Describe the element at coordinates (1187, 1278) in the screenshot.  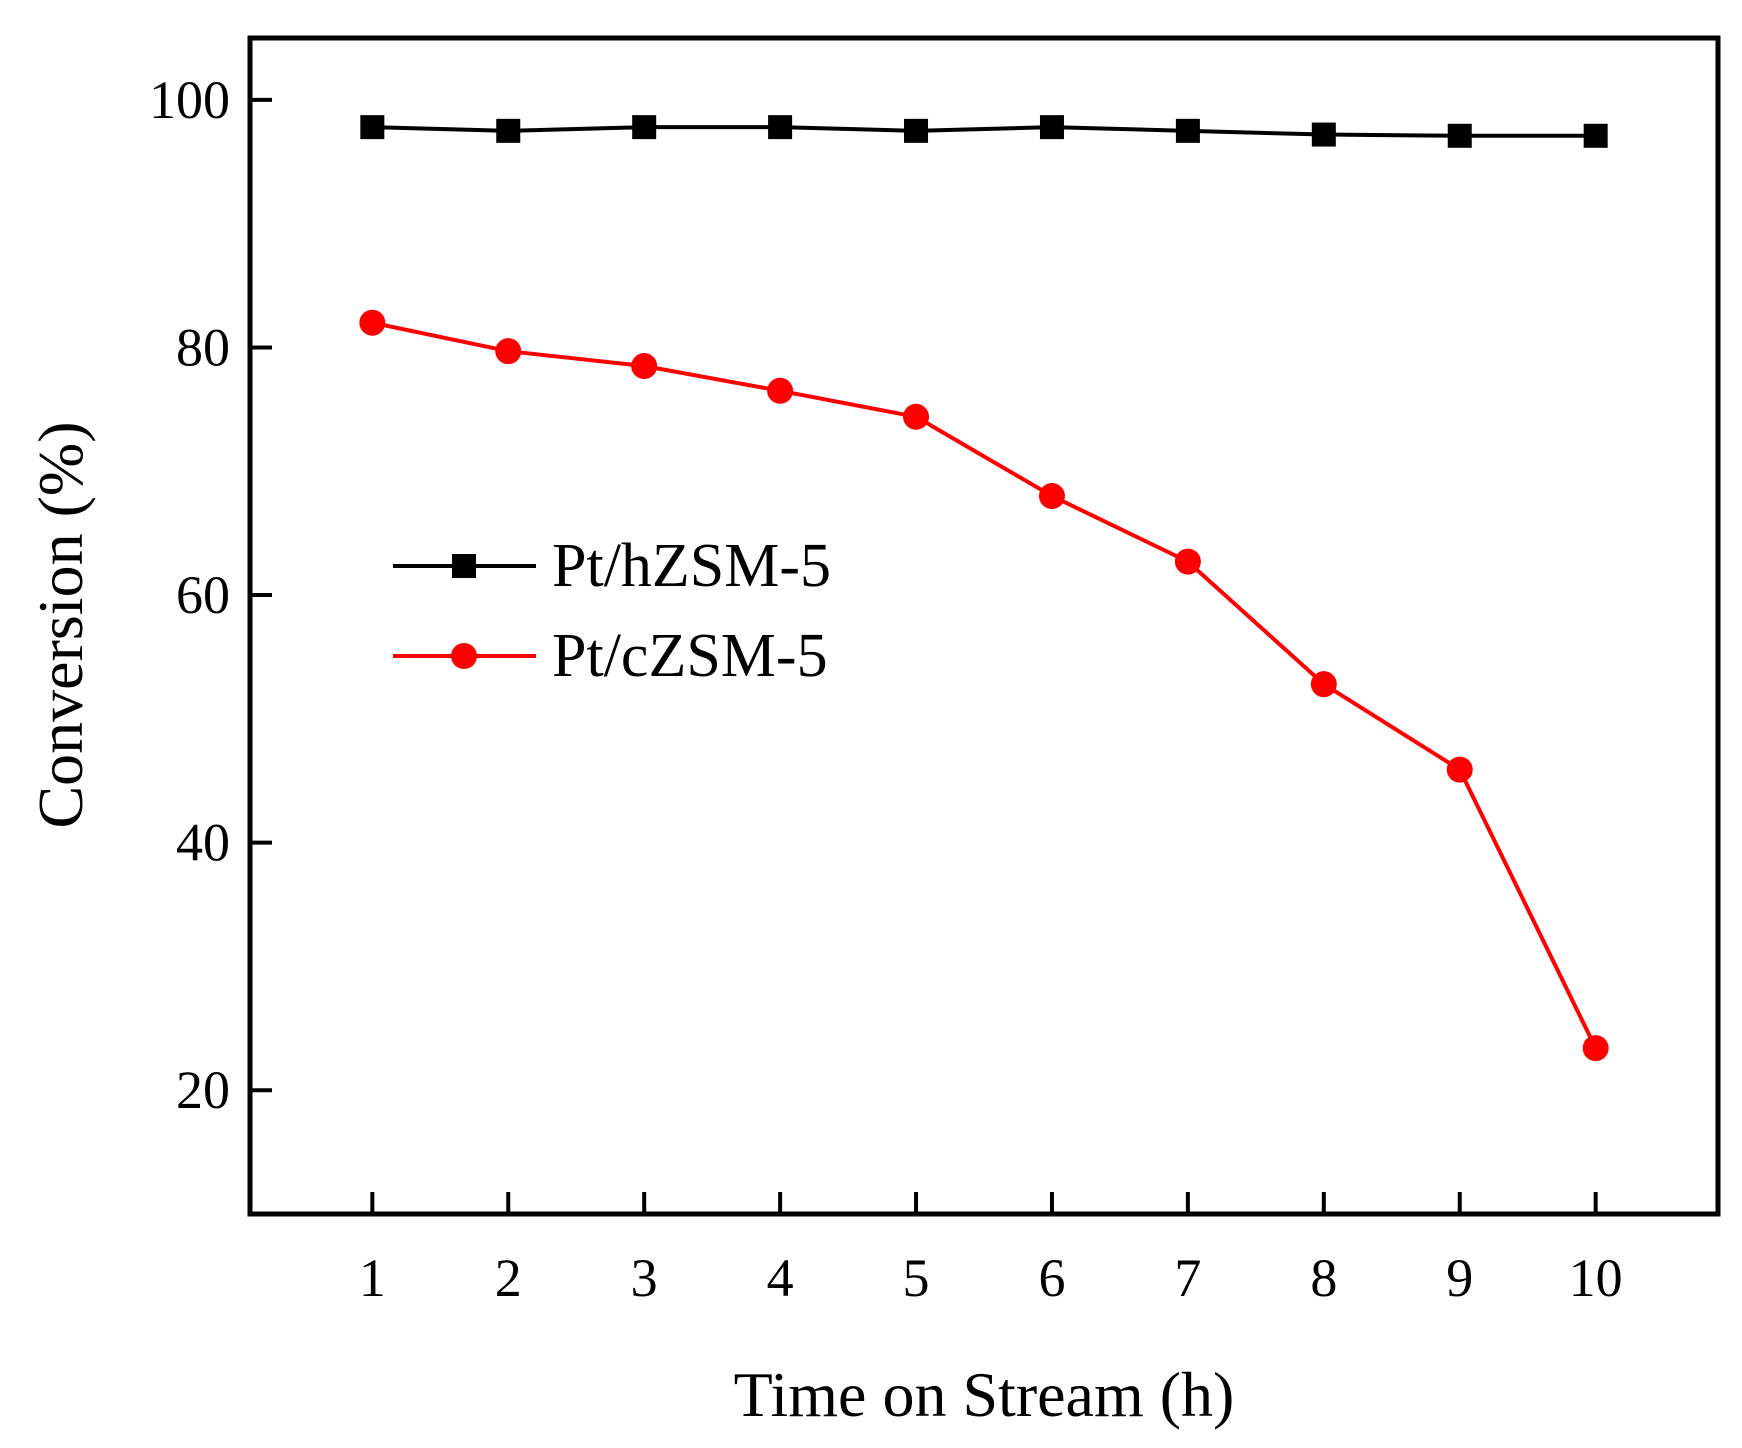
I see `x-tick-label: 7` at that location.